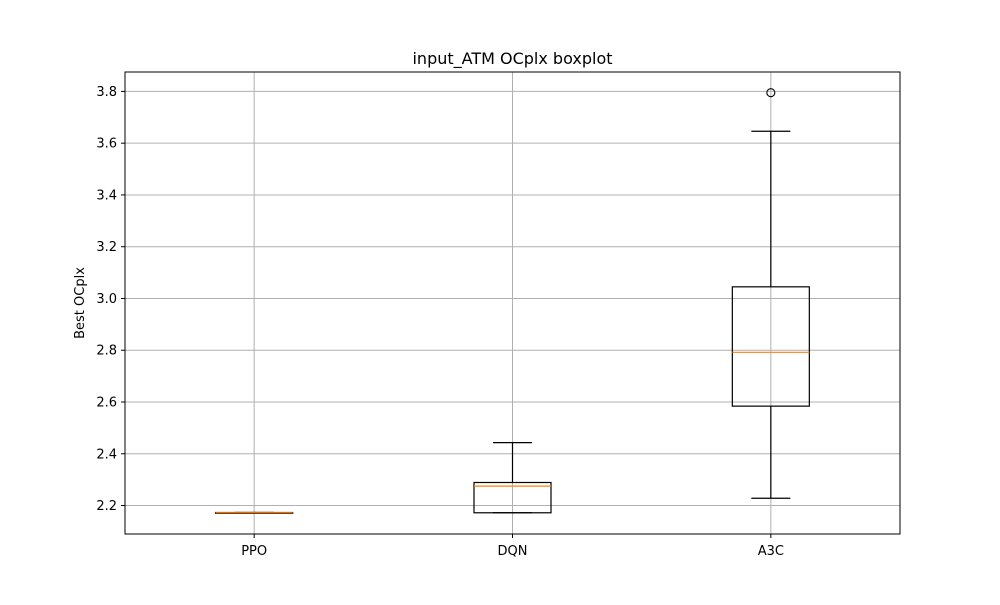 This screenshot has width=1000, height=605. I want to click on y-tick-label: 2.6, so click(106, 403).